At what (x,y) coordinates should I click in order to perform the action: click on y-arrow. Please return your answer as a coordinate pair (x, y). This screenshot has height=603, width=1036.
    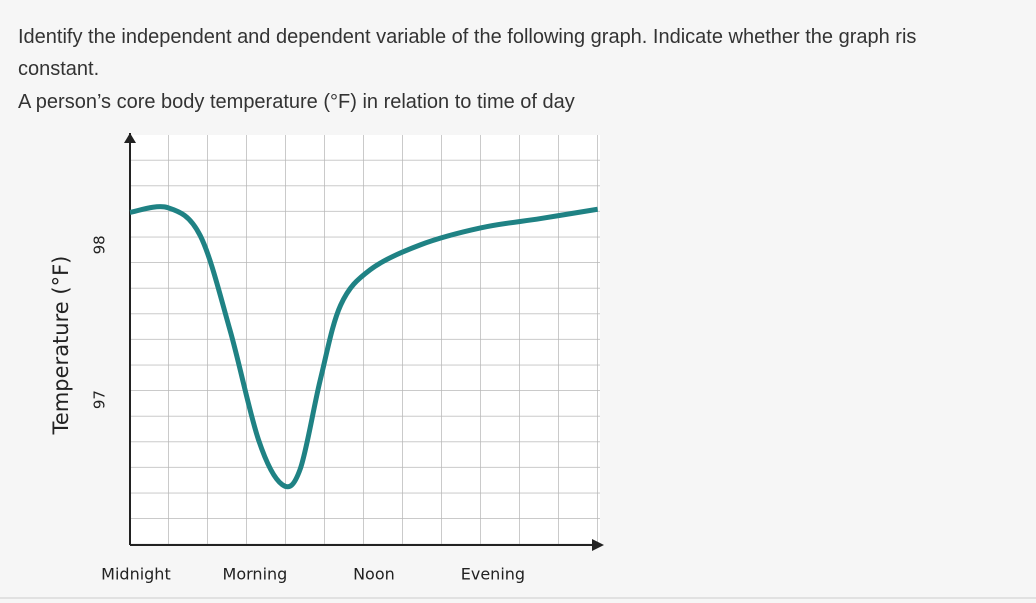
    Looking at the image, I should click on (130, 138).